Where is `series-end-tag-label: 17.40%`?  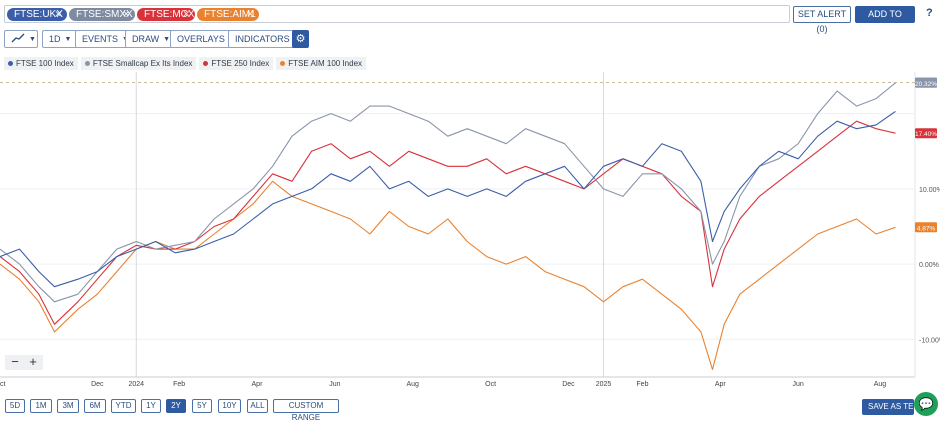 series-end-tag-label: 17.40% is located at coordinates (926, 134).